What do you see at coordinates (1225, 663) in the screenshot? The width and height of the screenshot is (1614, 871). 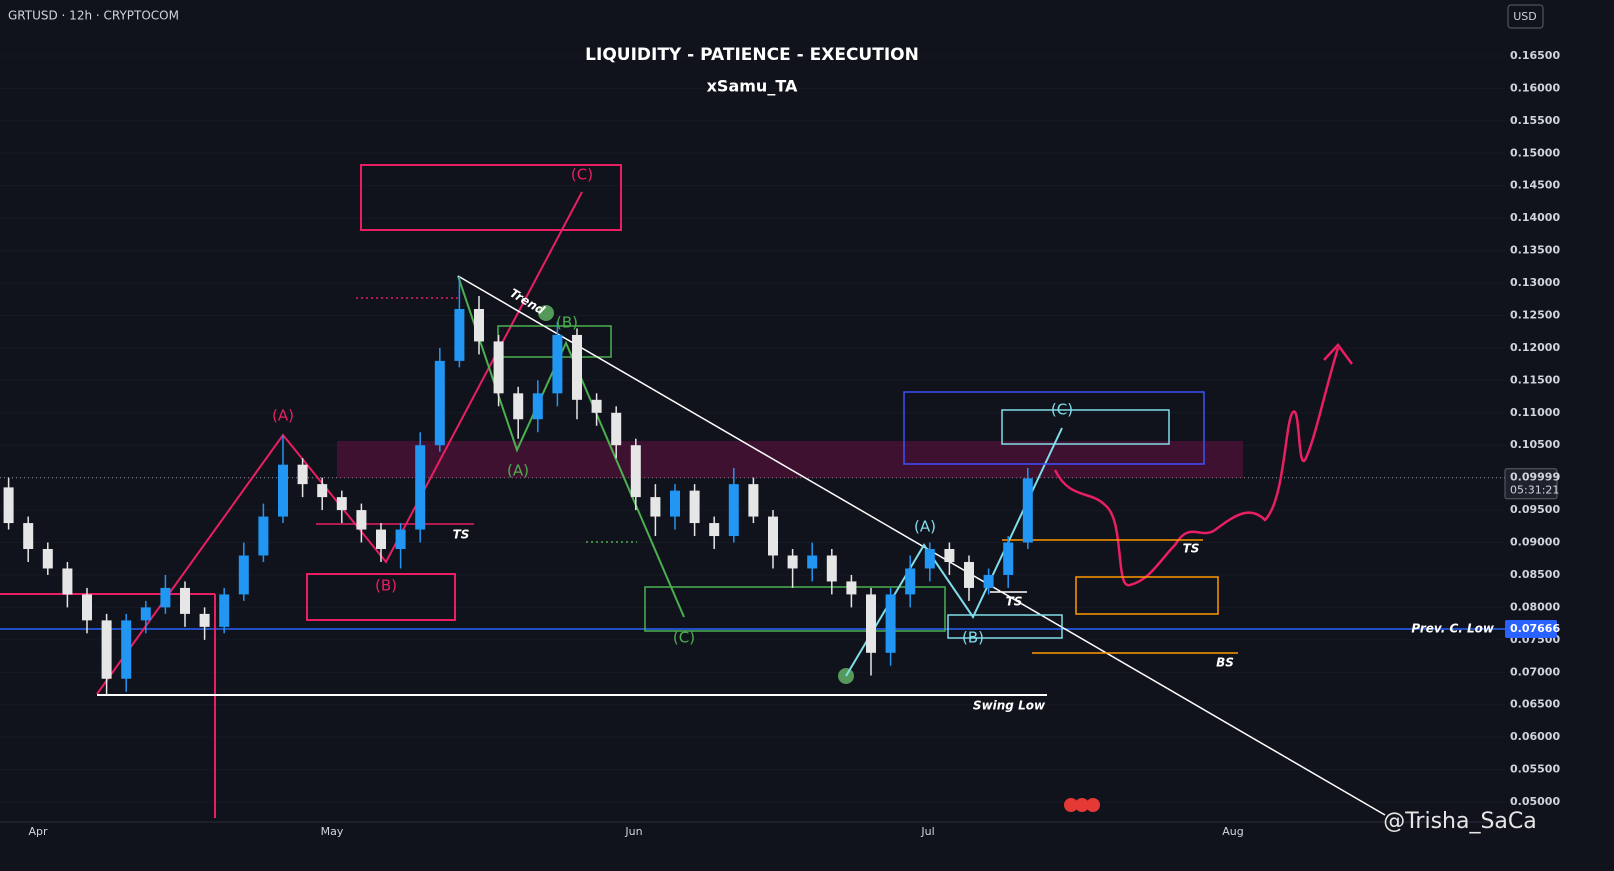 I see `note: BS` at bounding box center [1225, 663].